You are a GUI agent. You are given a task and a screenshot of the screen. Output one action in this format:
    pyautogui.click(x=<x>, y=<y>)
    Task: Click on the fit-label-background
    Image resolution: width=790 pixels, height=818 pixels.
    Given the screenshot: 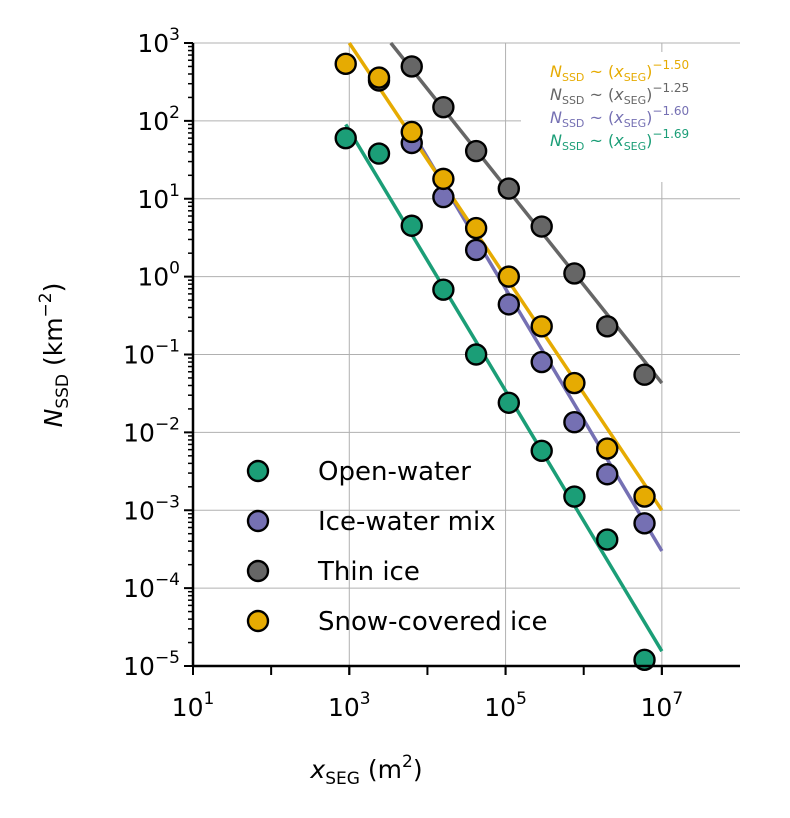 What is the action you would take?
    pyautogui.click(x=630, y=117)
    